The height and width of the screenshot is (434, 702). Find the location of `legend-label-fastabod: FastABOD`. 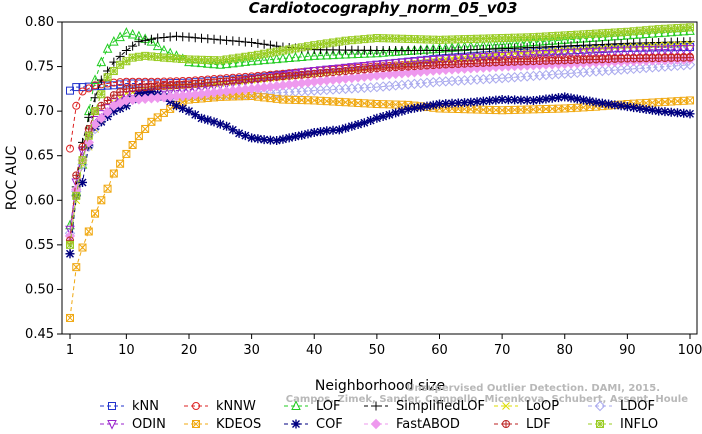

legend-label-fastabod: FastABOD is located at coordinates (428, 424).